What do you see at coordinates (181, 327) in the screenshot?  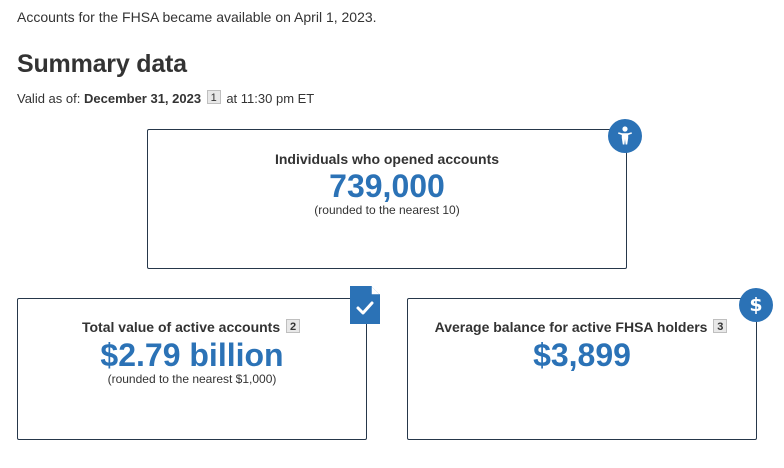 I see `total-value-label: Total value of active accounts` at bounding box center [181, 327].